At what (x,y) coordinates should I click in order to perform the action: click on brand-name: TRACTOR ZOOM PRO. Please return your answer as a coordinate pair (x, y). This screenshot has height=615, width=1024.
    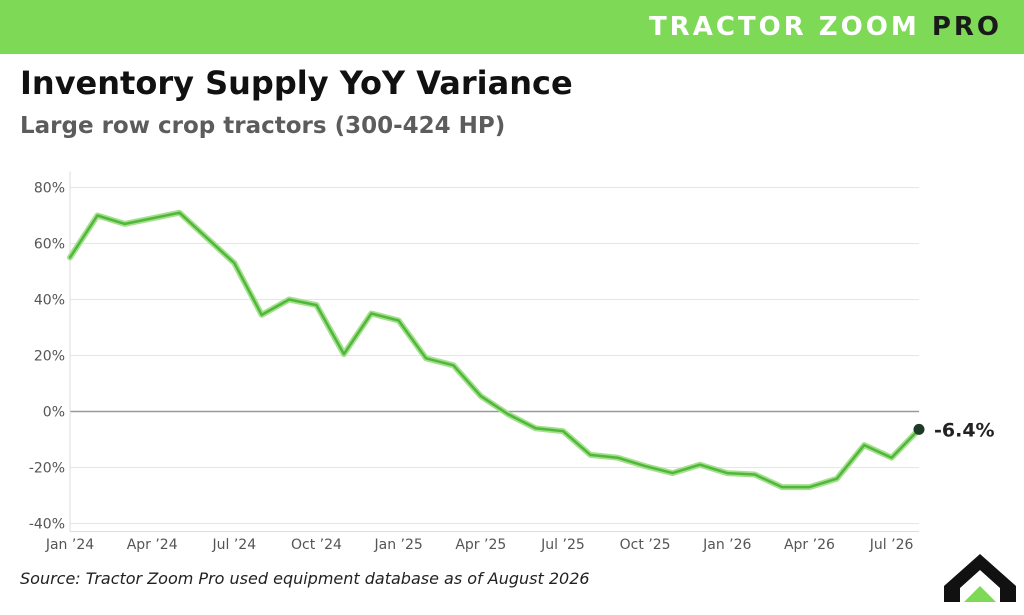
    Looking at the image, I should click on (825, 27).